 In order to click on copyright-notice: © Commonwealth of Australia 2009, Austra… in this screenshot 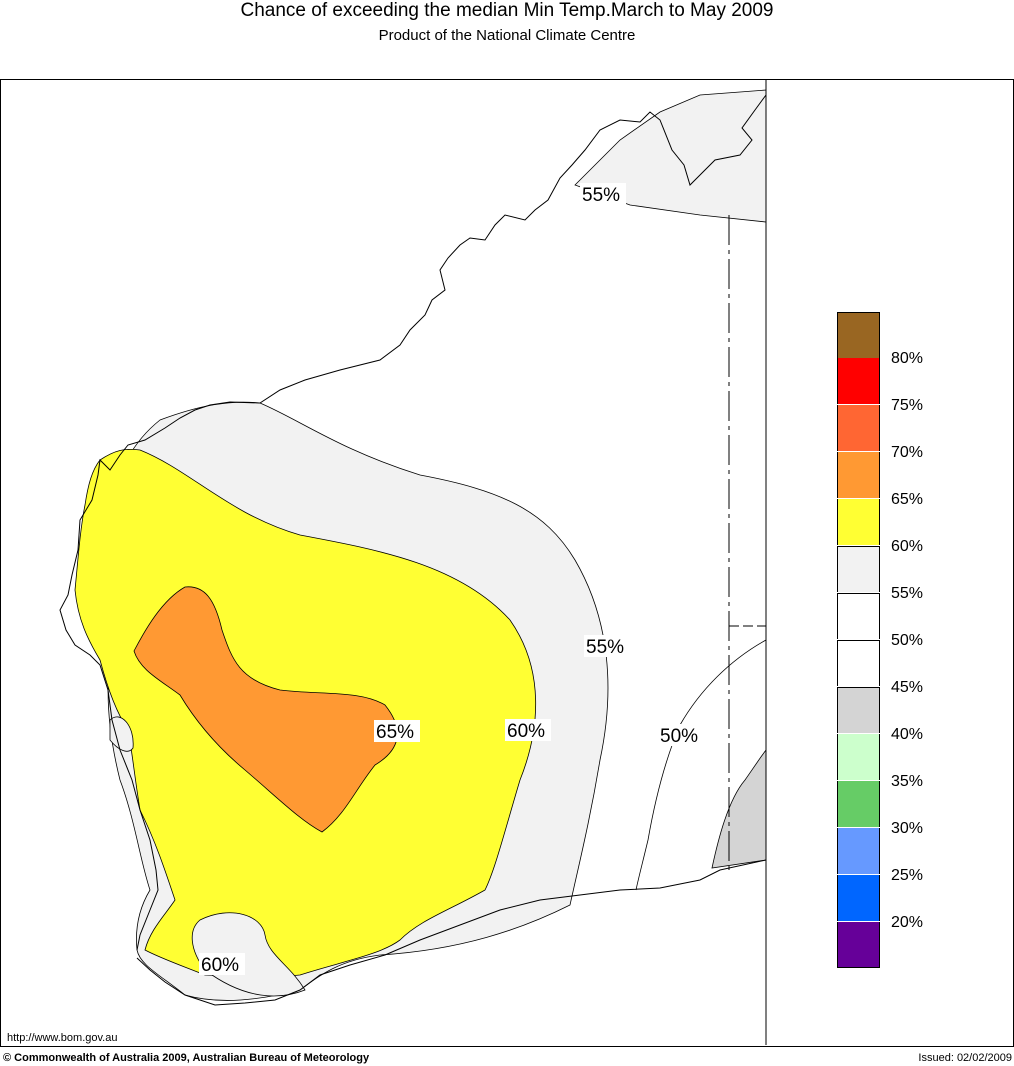, I will do `click(186, 1058)`.